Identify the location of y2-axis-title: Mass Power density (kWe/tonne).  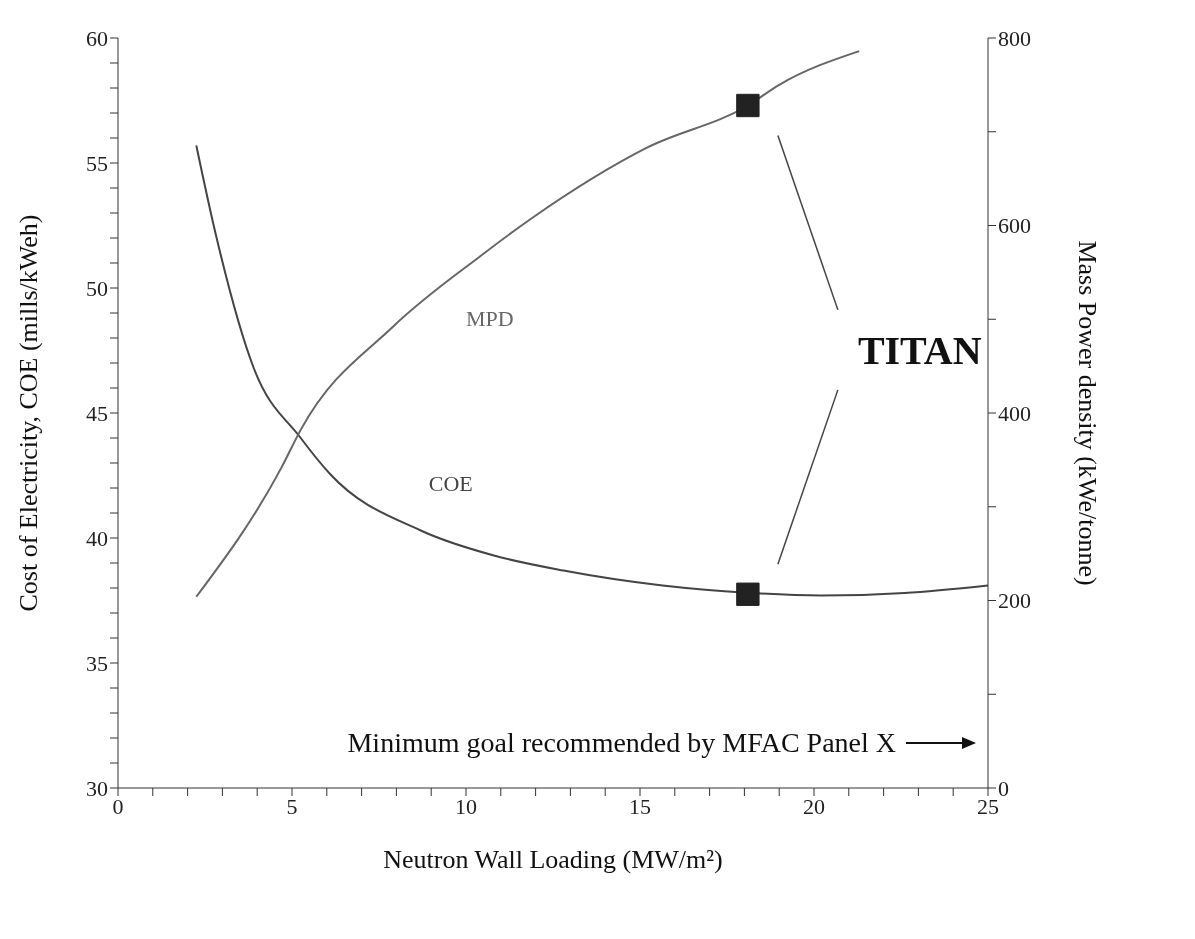
(1087, 413).